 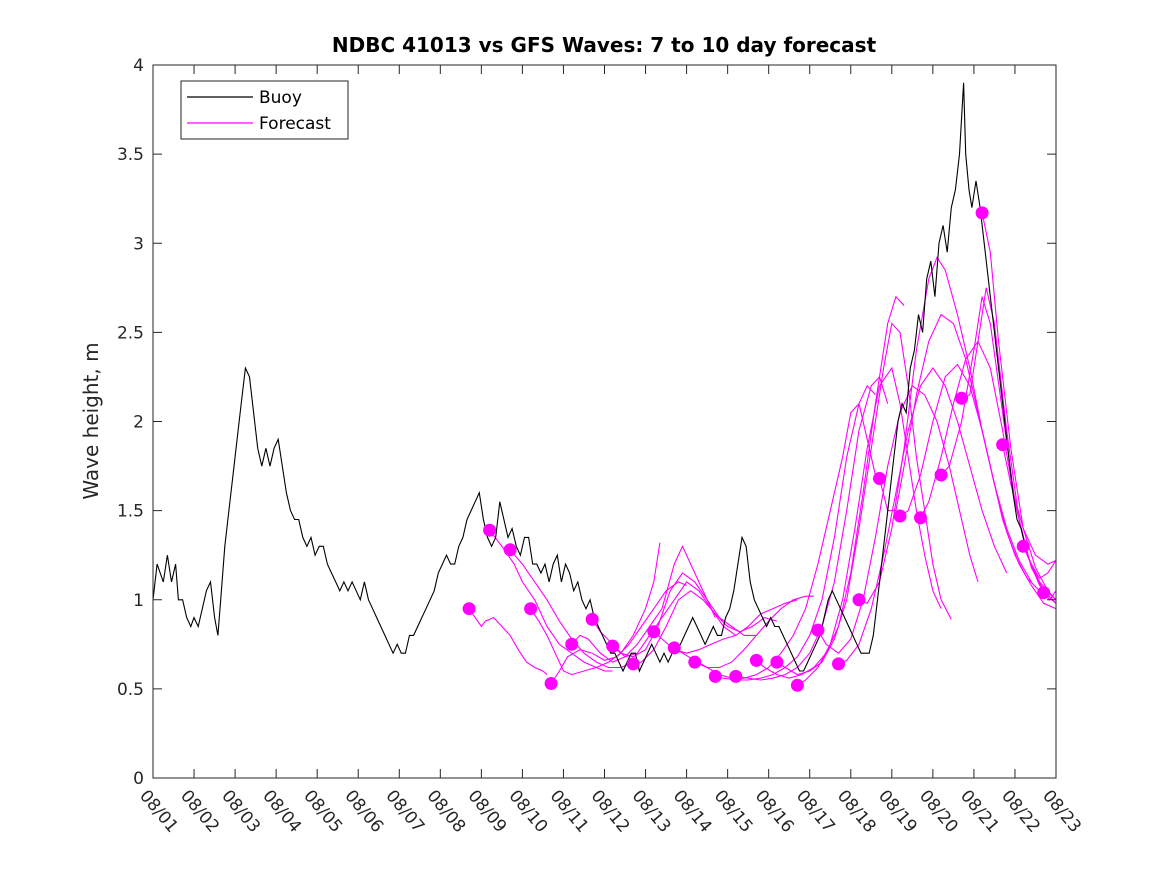 I want to click on legend: Buoy Forecast, so click(x=264, y=110).